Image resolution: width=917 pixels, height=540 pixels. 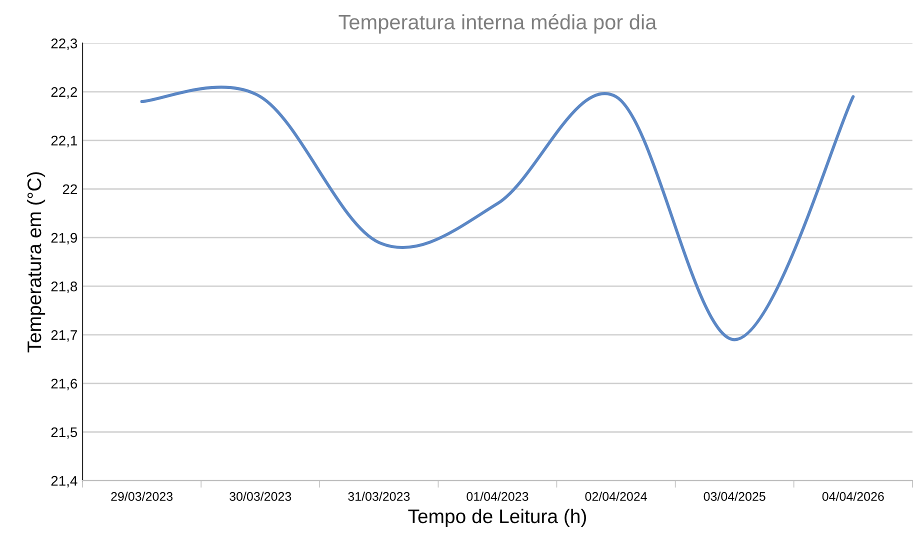 I want to click on x-tick-label: 02/04/2024, so click(x=616, y=496).